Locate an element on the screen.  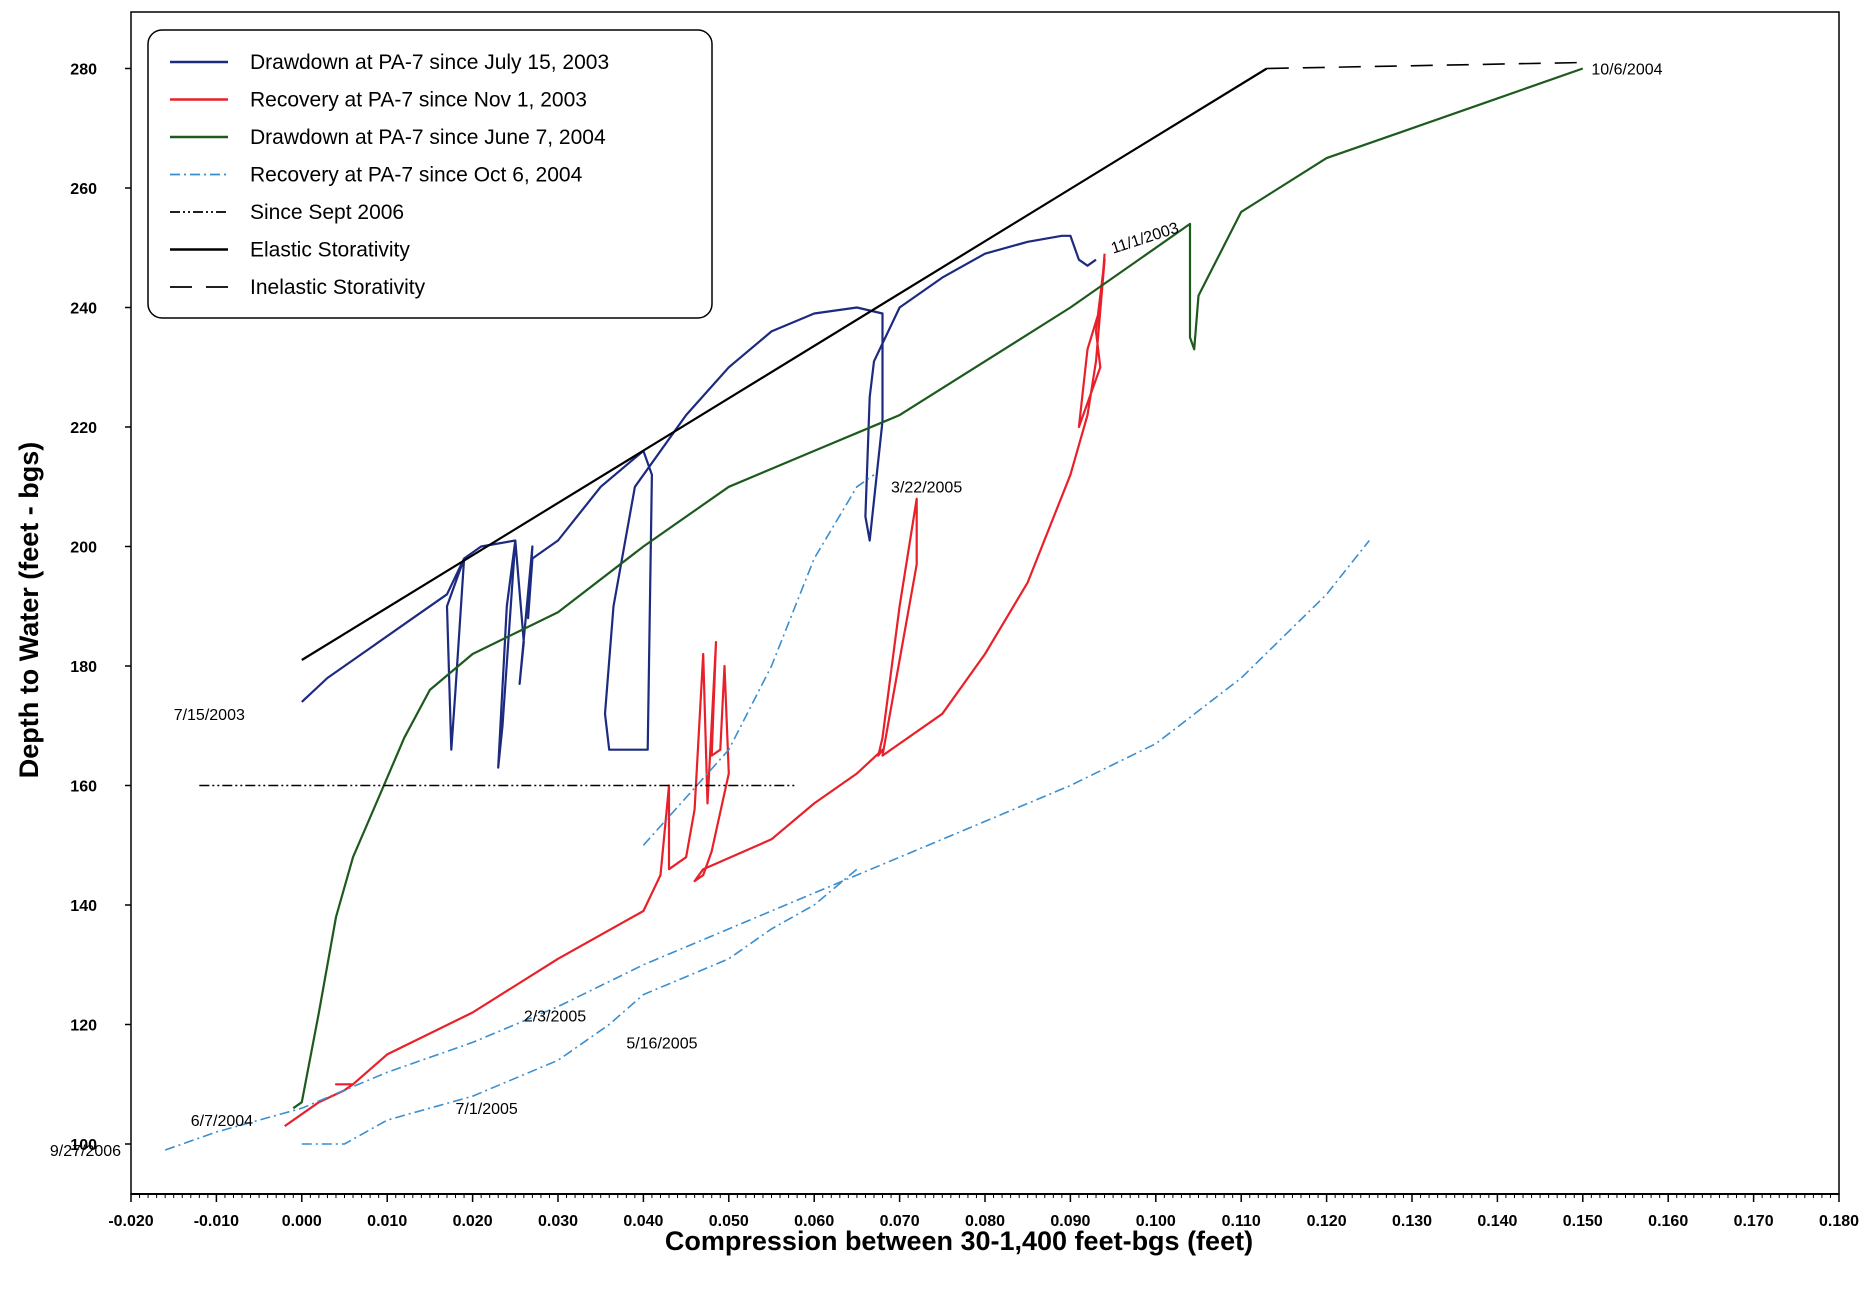
y-tick-label: 180 is located at coordinates (83, 667).